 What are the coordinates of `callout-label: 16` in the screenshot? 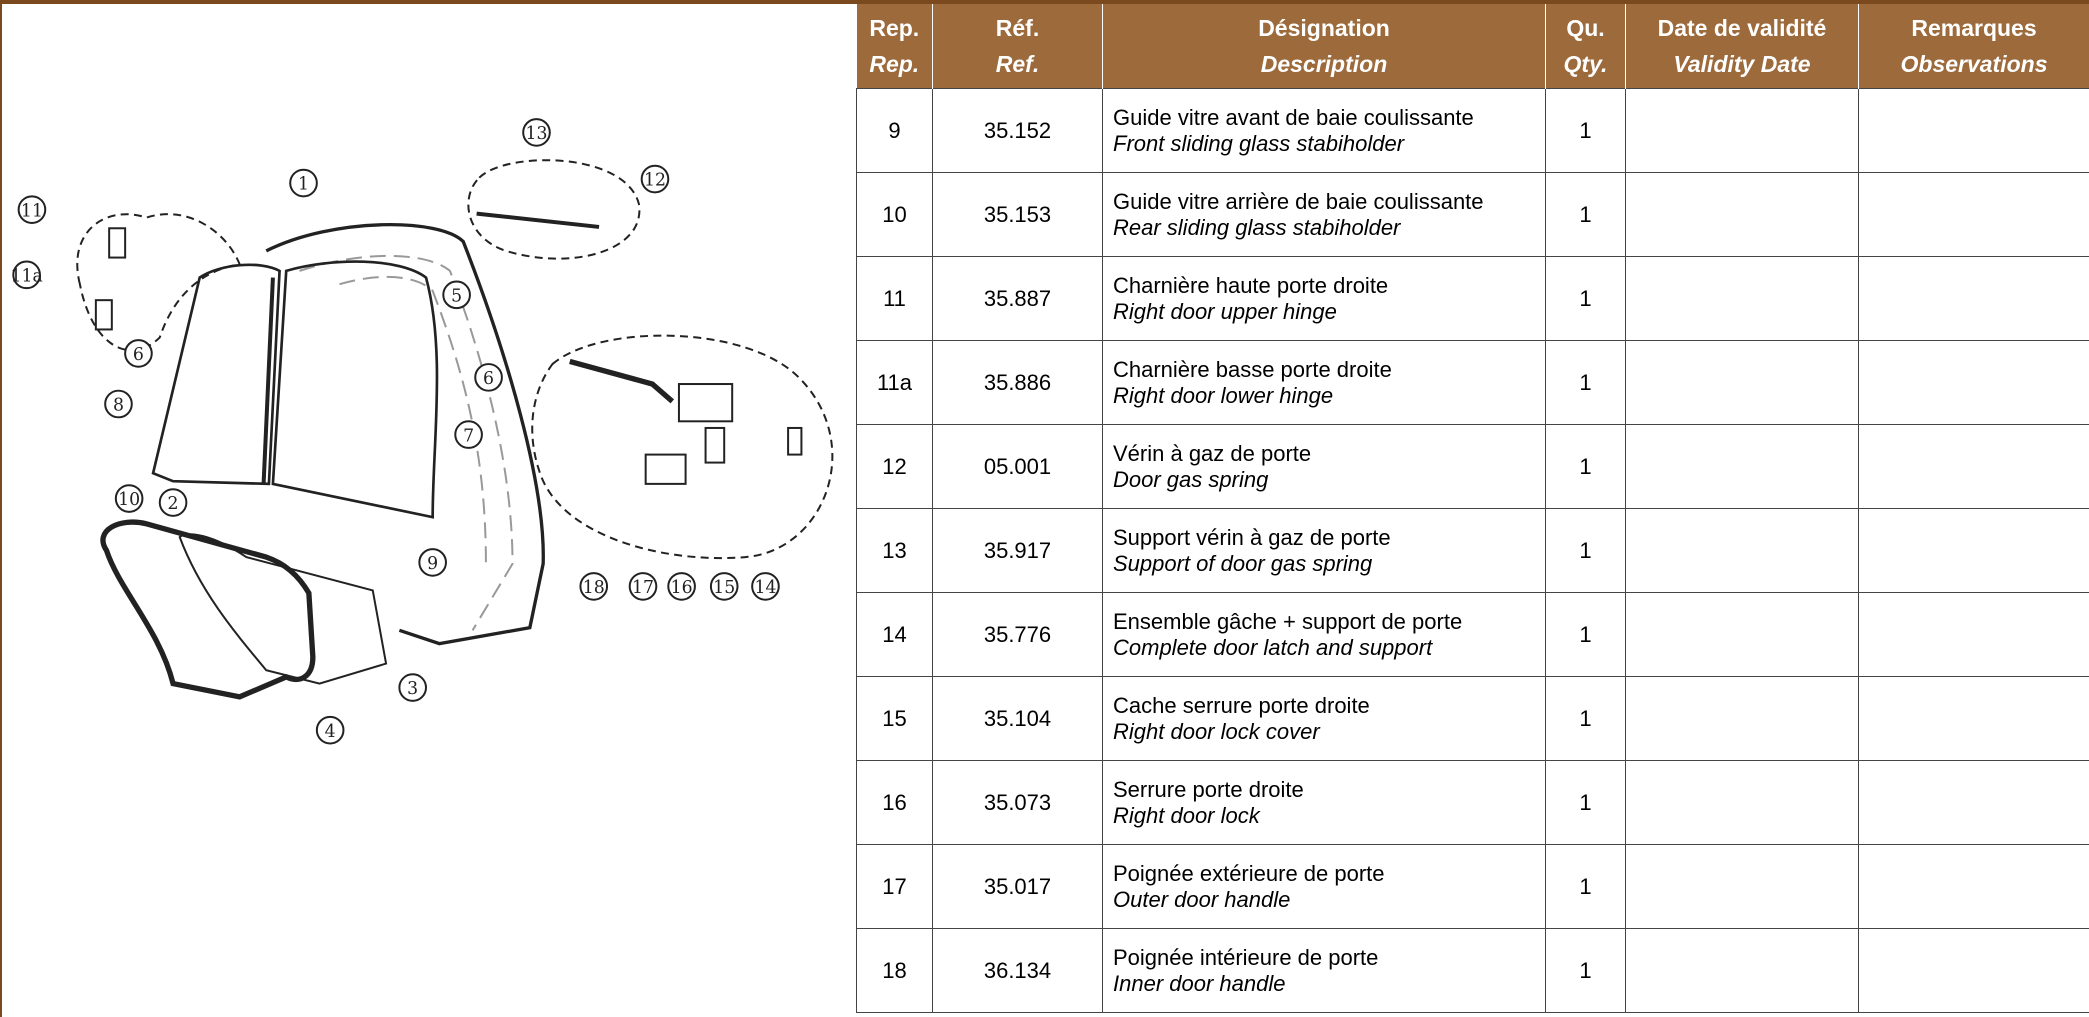 It's located at (682, 588).